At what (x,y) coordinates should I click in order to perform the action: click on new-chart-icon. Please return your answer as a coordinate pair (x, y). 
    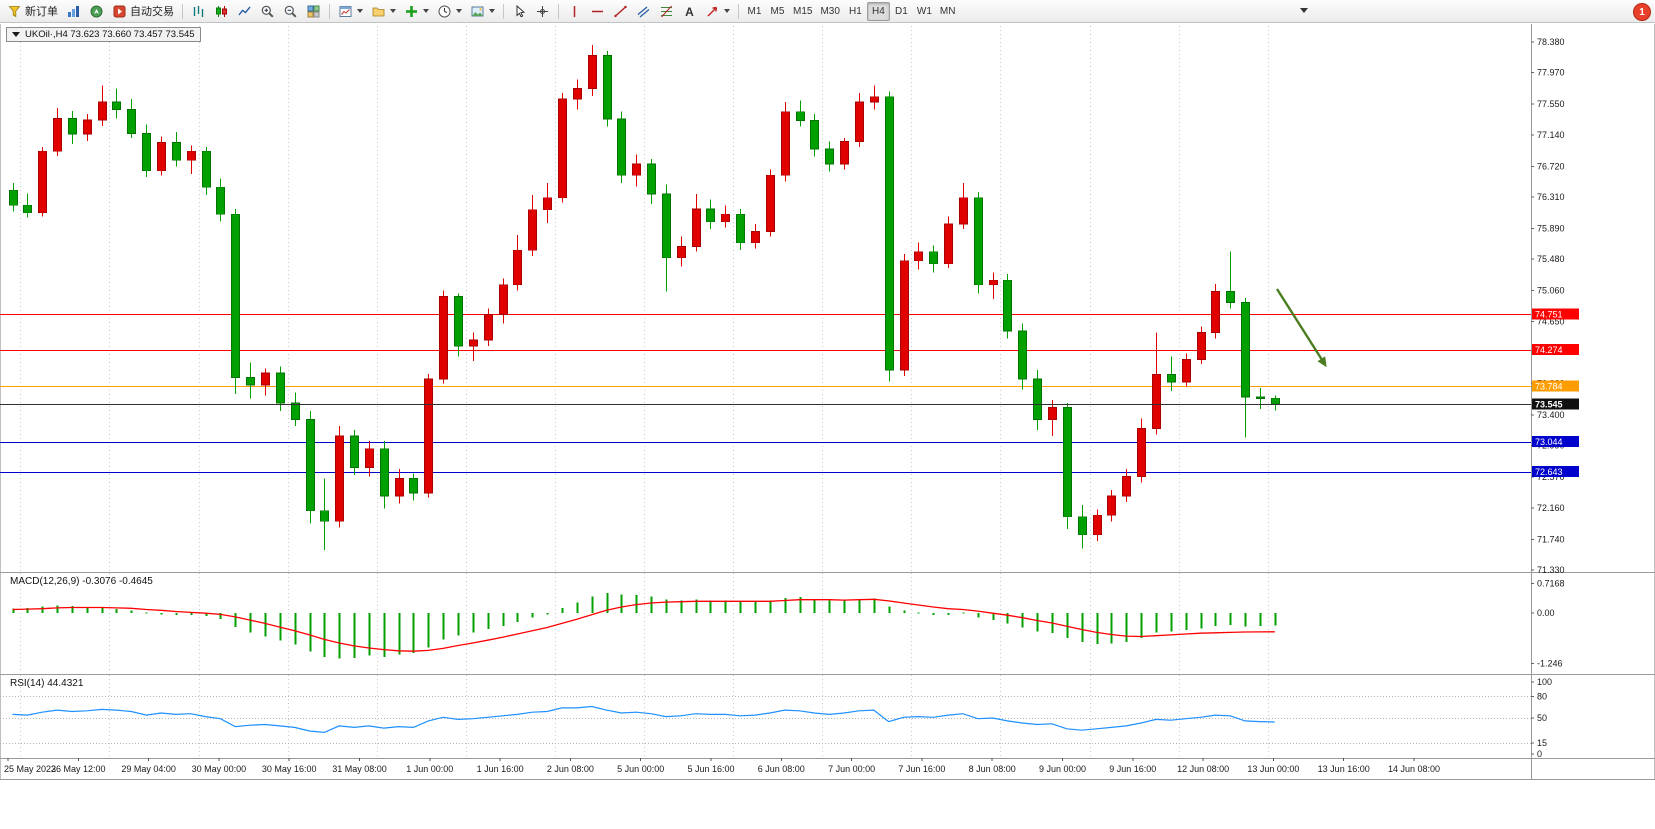
    Looking at the image, I should click on (345, 11).